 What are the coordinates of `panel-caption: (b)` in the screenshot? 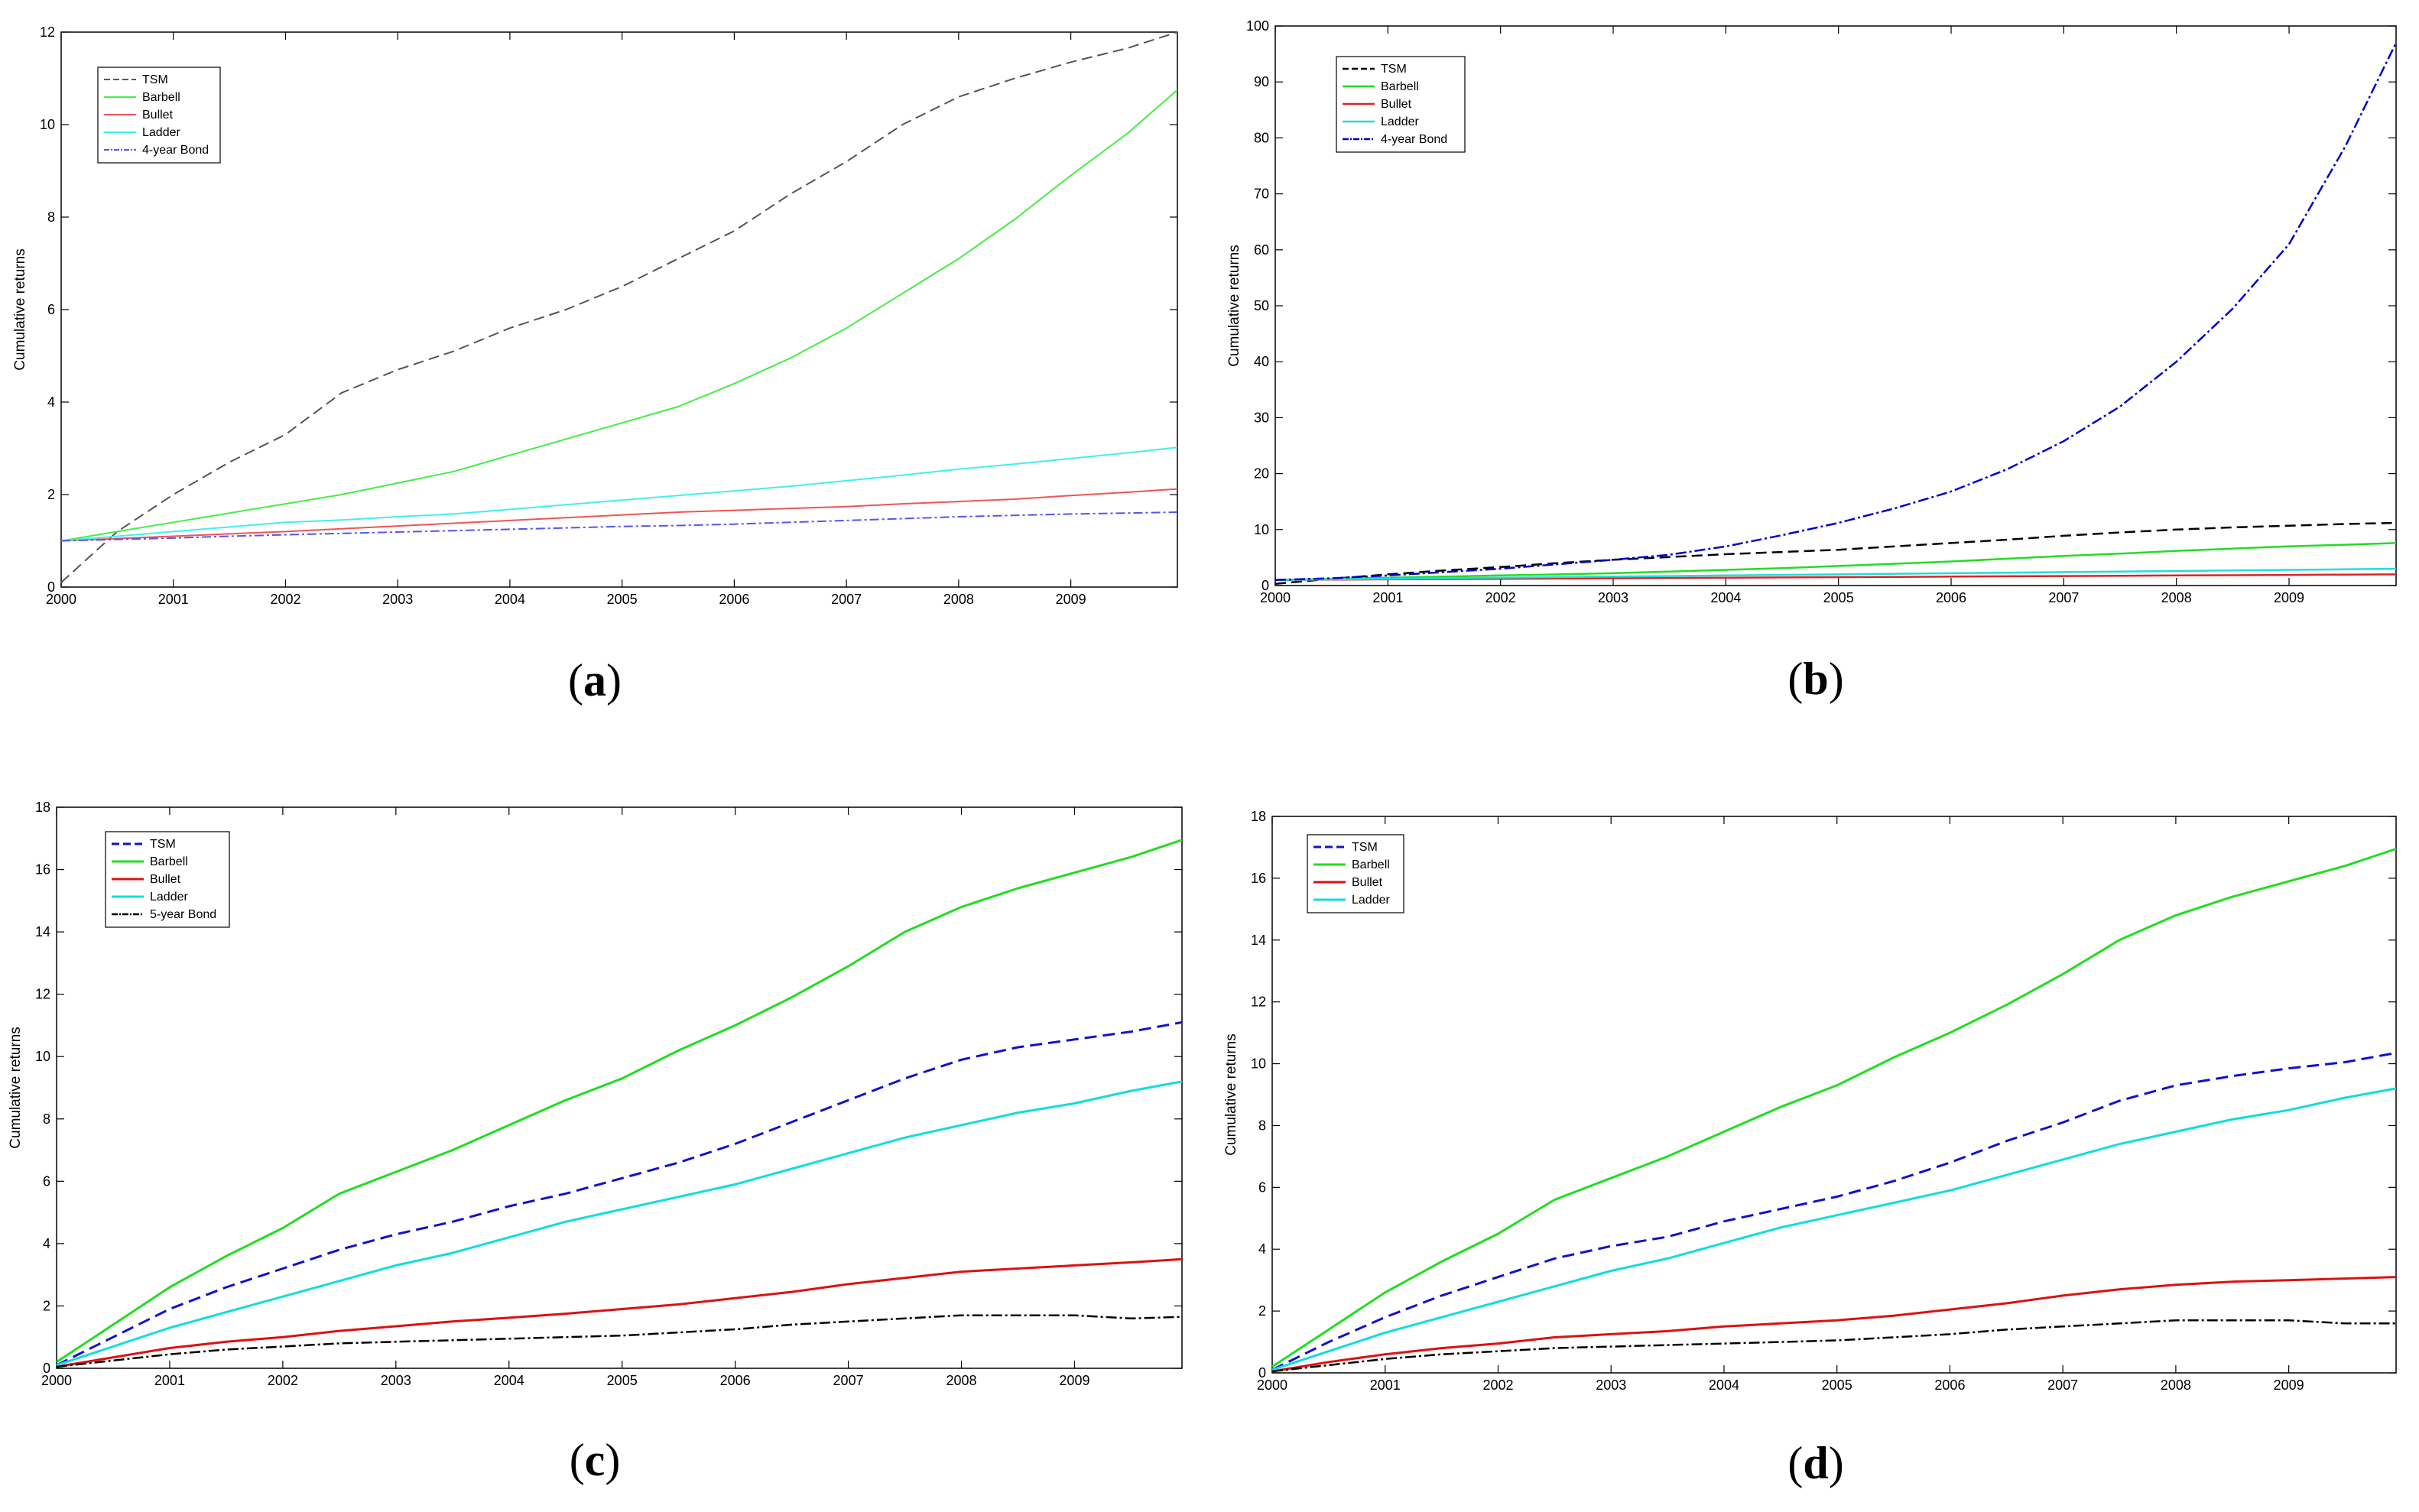 It's located at (1815, 679).